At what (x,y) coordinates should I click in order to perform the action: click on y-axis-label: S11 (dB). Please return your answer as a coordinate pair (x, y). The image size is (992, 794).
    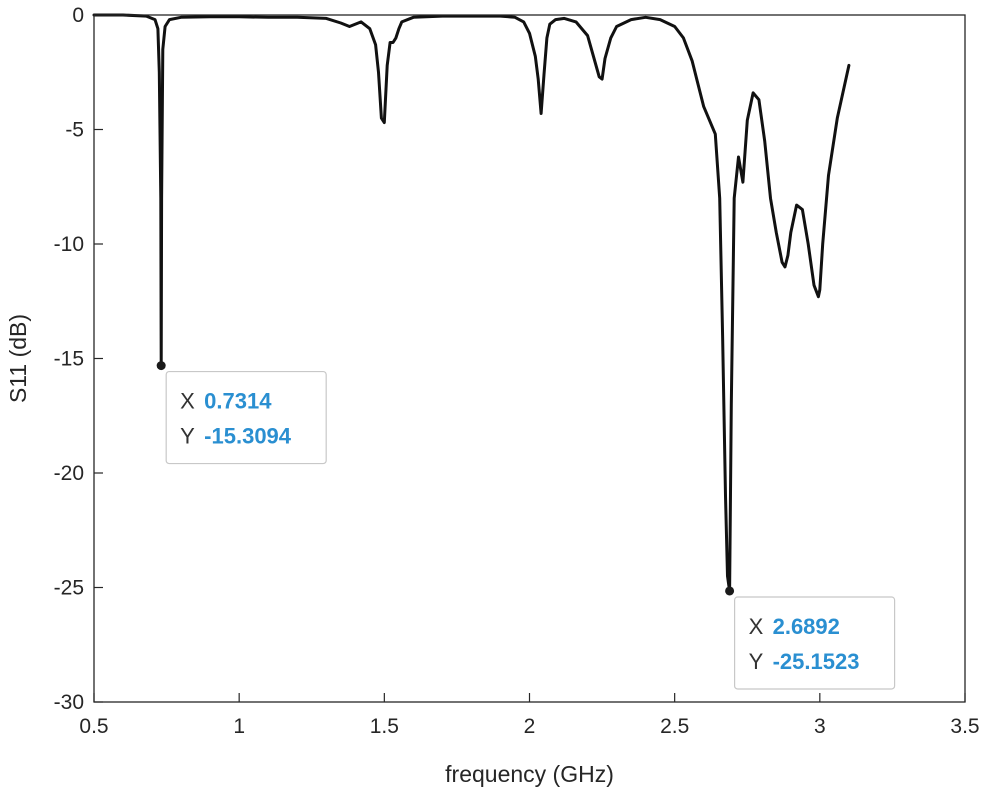
    Looking at the image, I should click on (18, 358).